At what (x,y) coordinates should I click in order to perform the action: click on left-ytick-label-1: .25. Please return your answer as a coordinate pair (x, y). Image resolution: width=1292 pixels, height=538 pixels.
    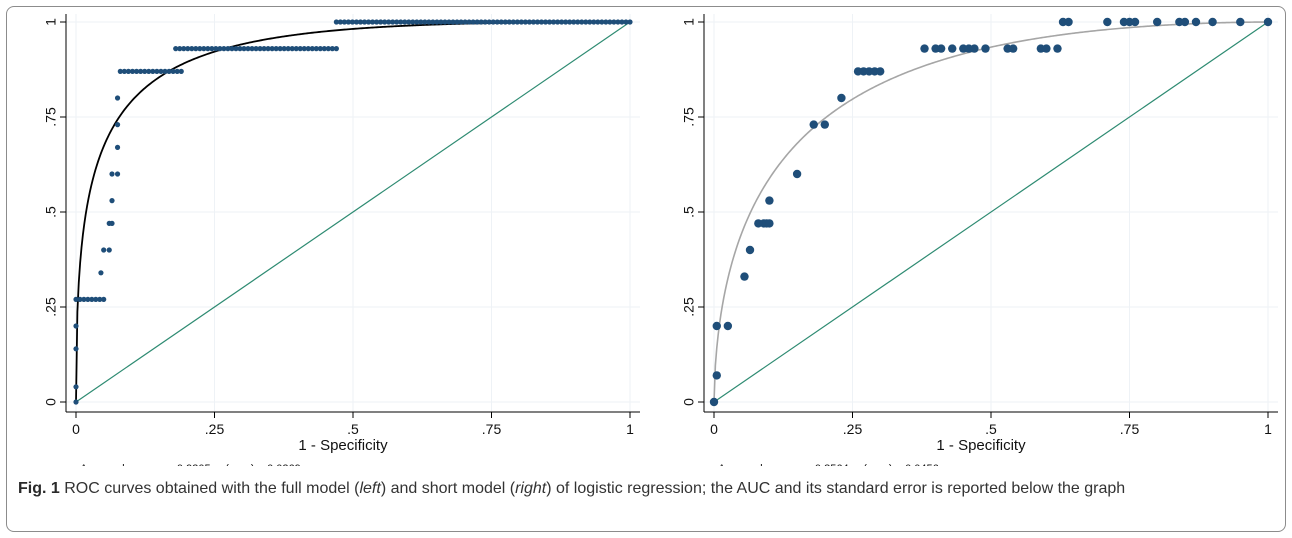
    Looking at the image, I should click on (51, 307).